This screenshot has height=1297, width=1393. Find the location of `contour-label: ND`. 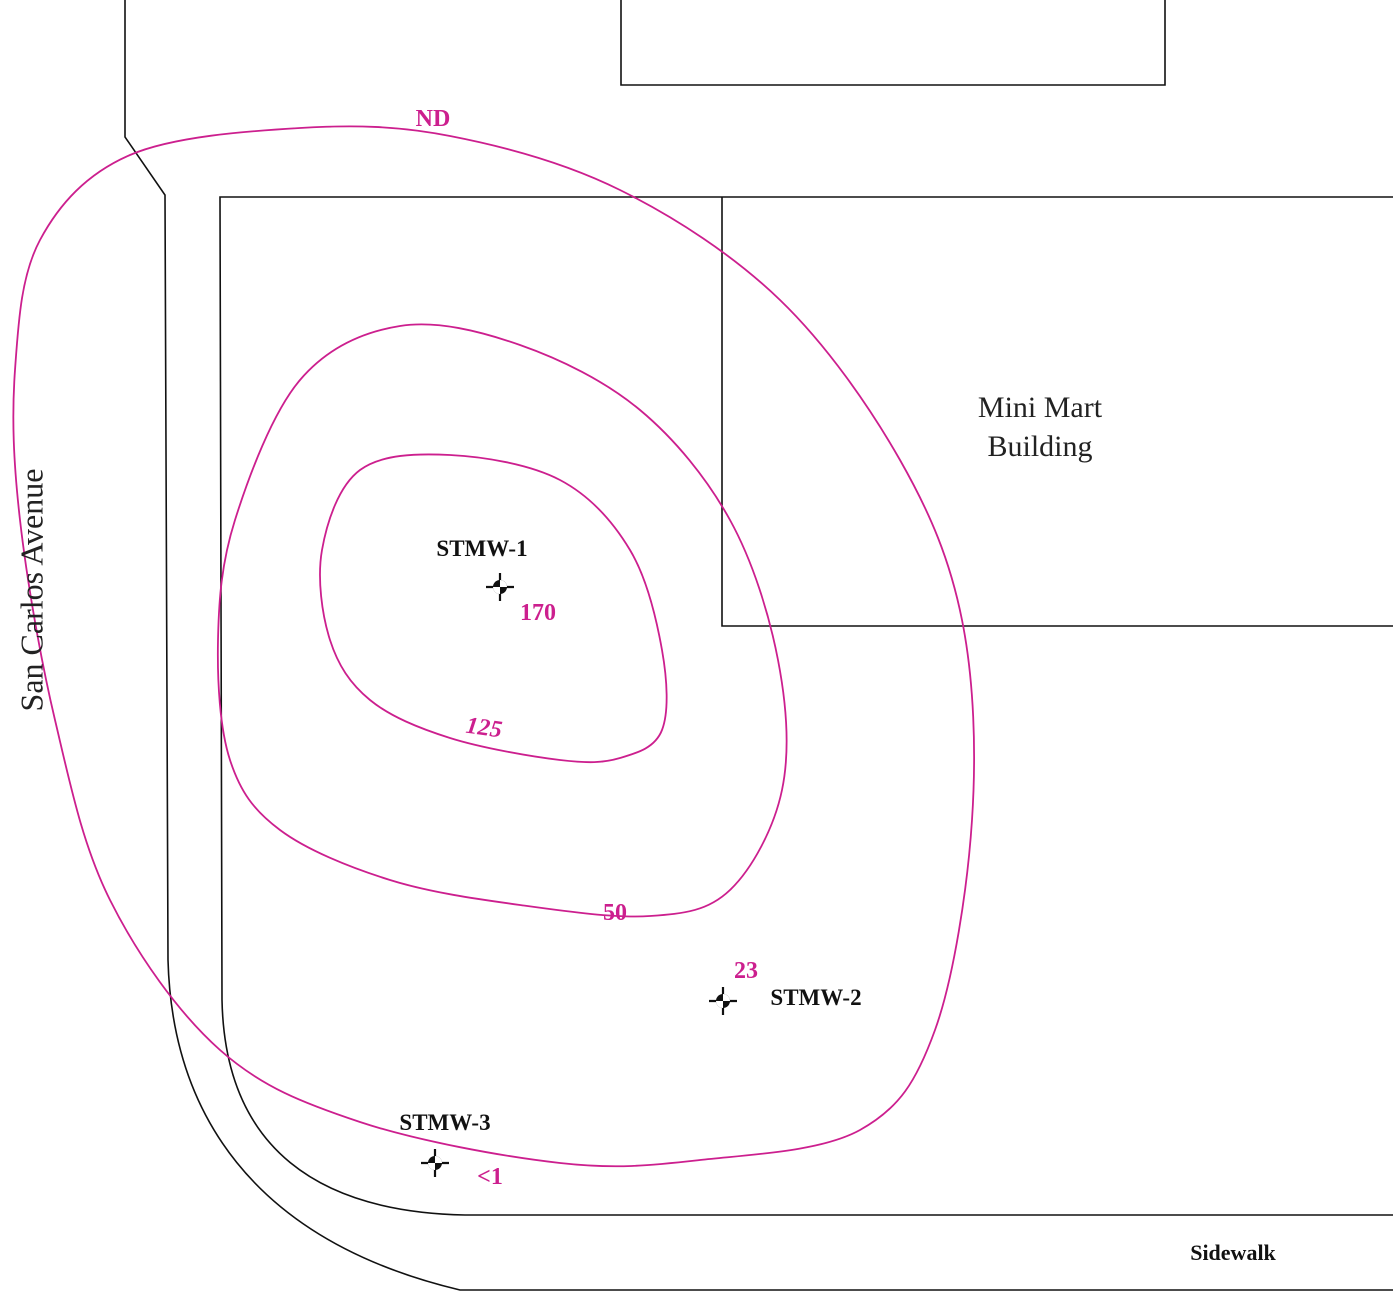

contour-label: ND is located at coordinates (433, 119).